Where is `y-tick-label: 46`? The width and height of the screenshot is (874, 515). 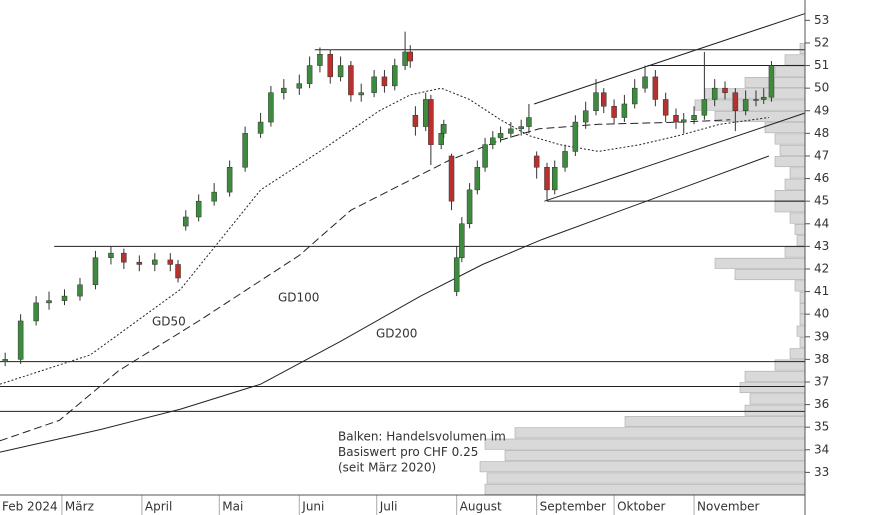
y-tick-label: 46 is located at coordinates (821, 178).